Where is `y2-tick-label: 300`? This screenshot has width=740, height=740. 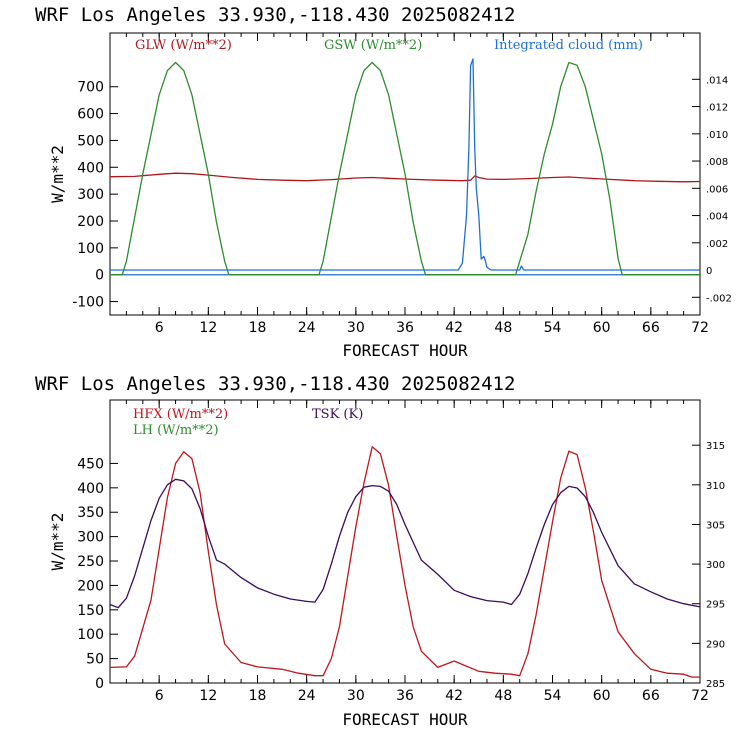
y2-tick-label: 300 is located at coordinates (715, 565).